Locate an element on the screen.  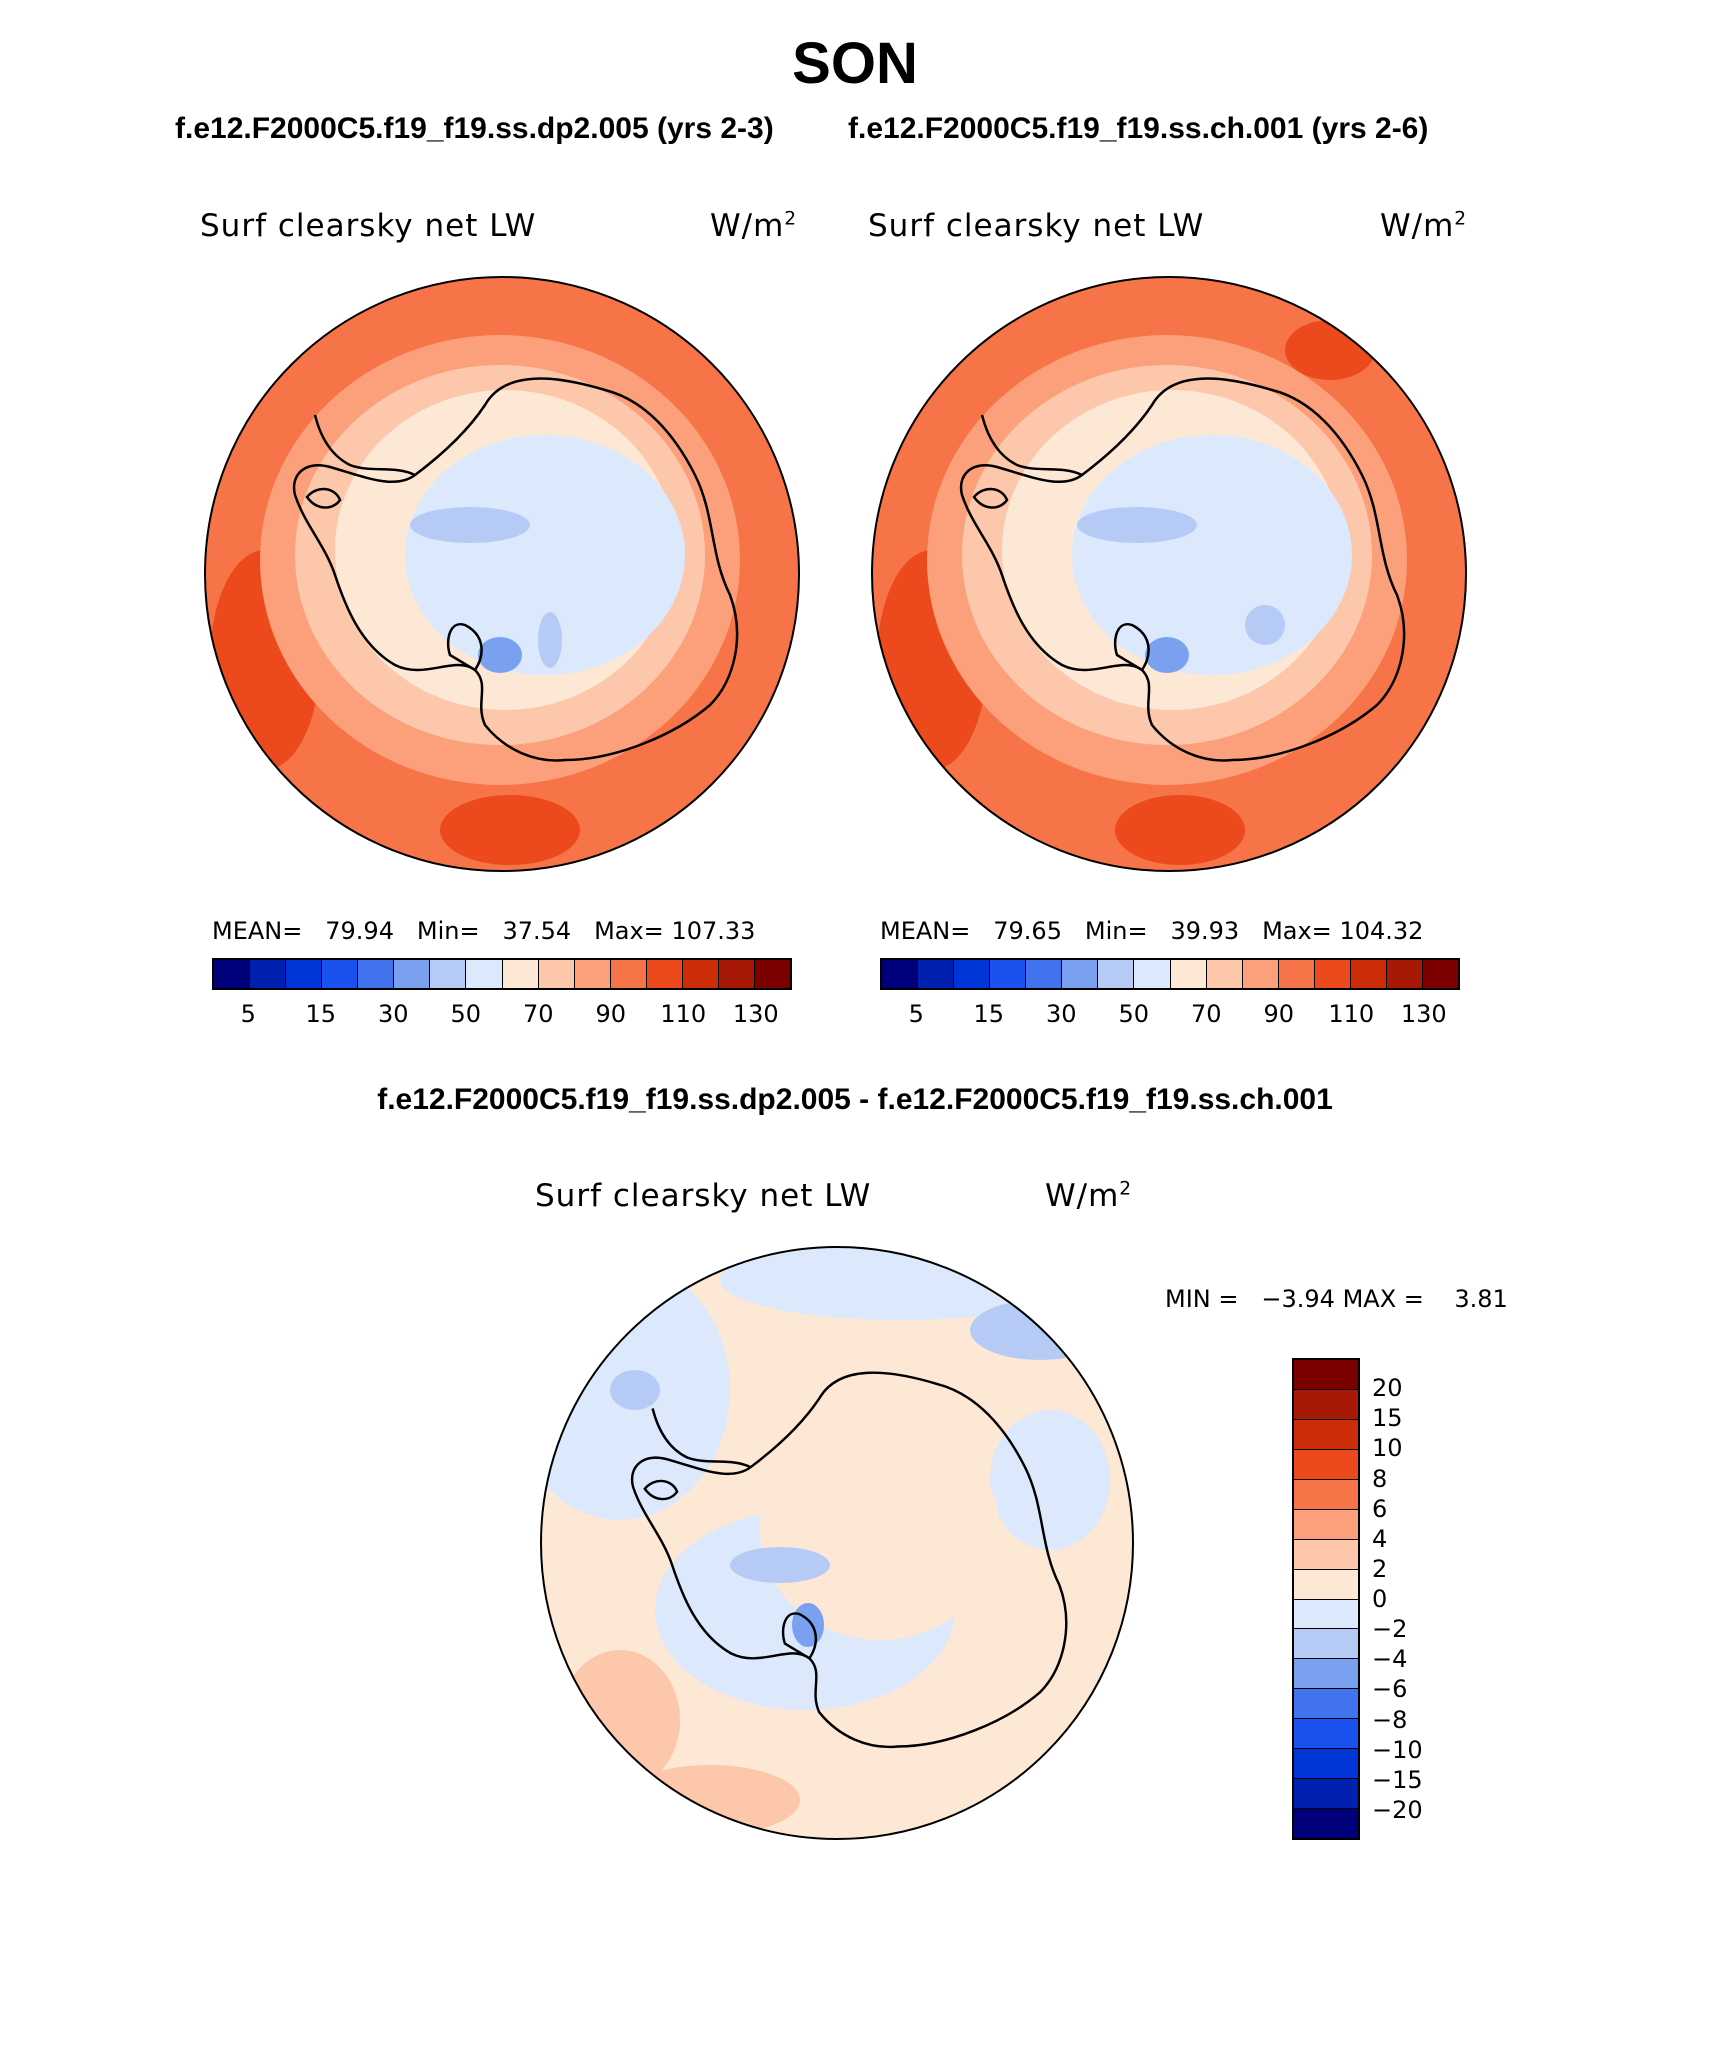
map-2-high-region-south is located at coordinates (1180, 830).